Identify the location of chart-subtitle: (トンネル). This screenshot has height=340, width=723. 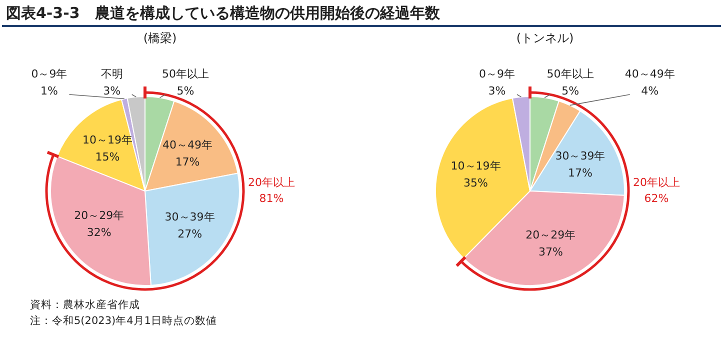
(545, 38).